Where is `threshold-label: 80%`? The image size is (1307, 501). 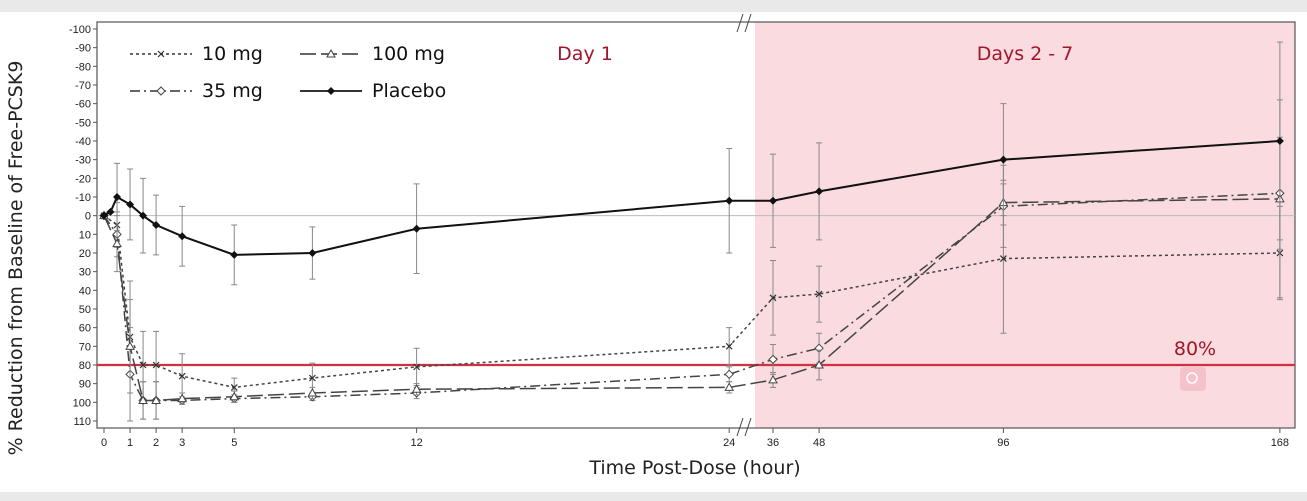 threshold-label: 80% is located at coordinates (1195, 349).